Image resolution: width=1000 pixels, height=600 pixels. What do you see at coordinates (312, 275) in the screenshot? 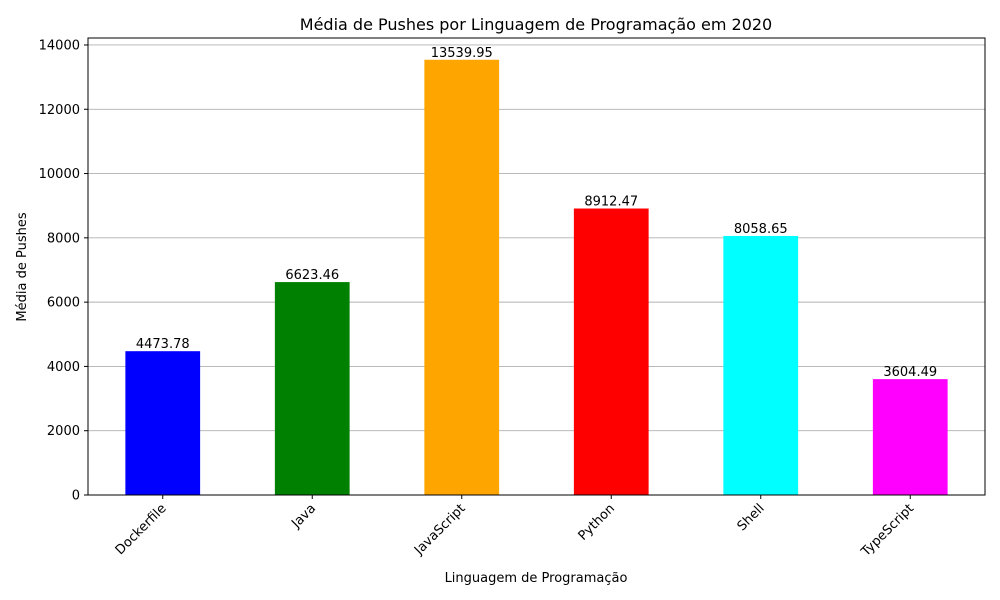
I see `bar-value-label: 6623.46` at bounding box center [312, 275].